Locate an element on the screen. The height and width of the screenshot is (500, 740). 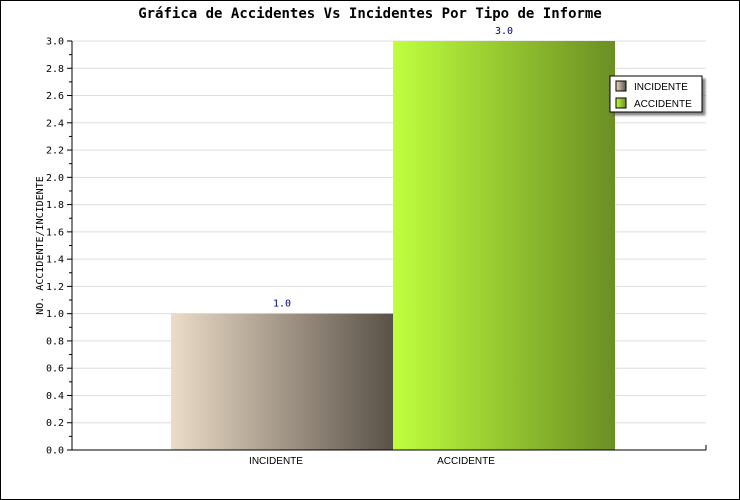
y-tick-label: 0.2 is located at coordinates (55, 423).